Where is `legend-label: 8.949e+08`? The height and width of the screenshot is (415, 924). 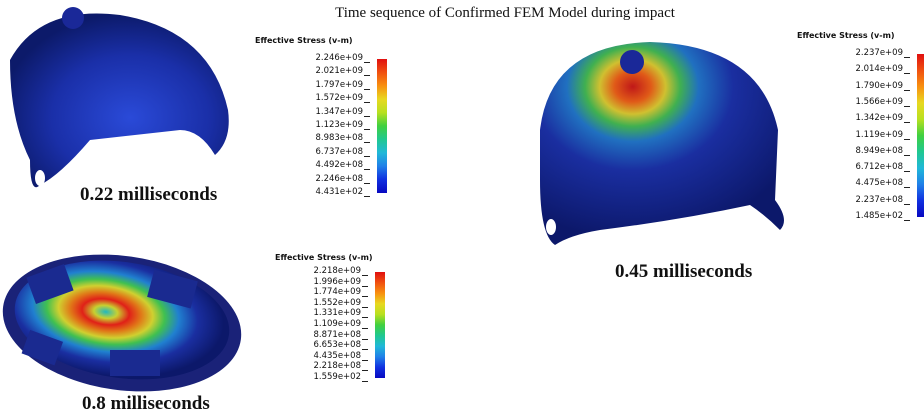
legend-label: 8.949e+08 is located at coordinates (879, 150).